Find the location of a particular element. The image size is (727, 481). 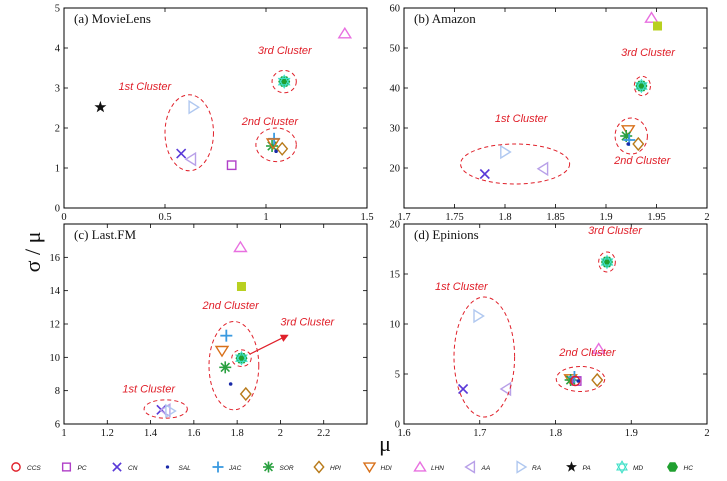

y-tick-label: 14 is located at coordinates (55, 291).